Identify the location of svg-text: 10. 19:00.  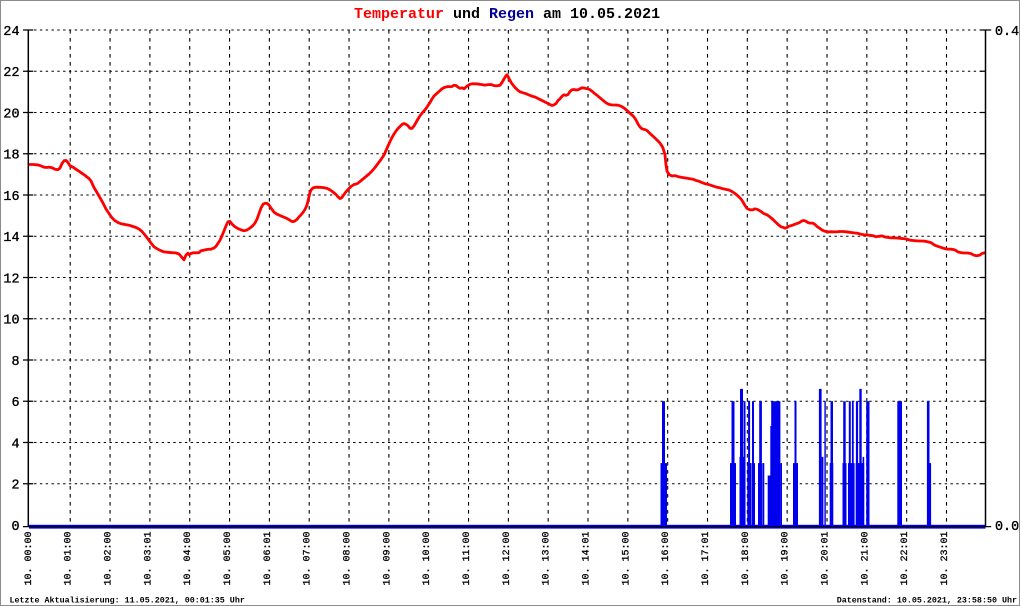
(786, 559).